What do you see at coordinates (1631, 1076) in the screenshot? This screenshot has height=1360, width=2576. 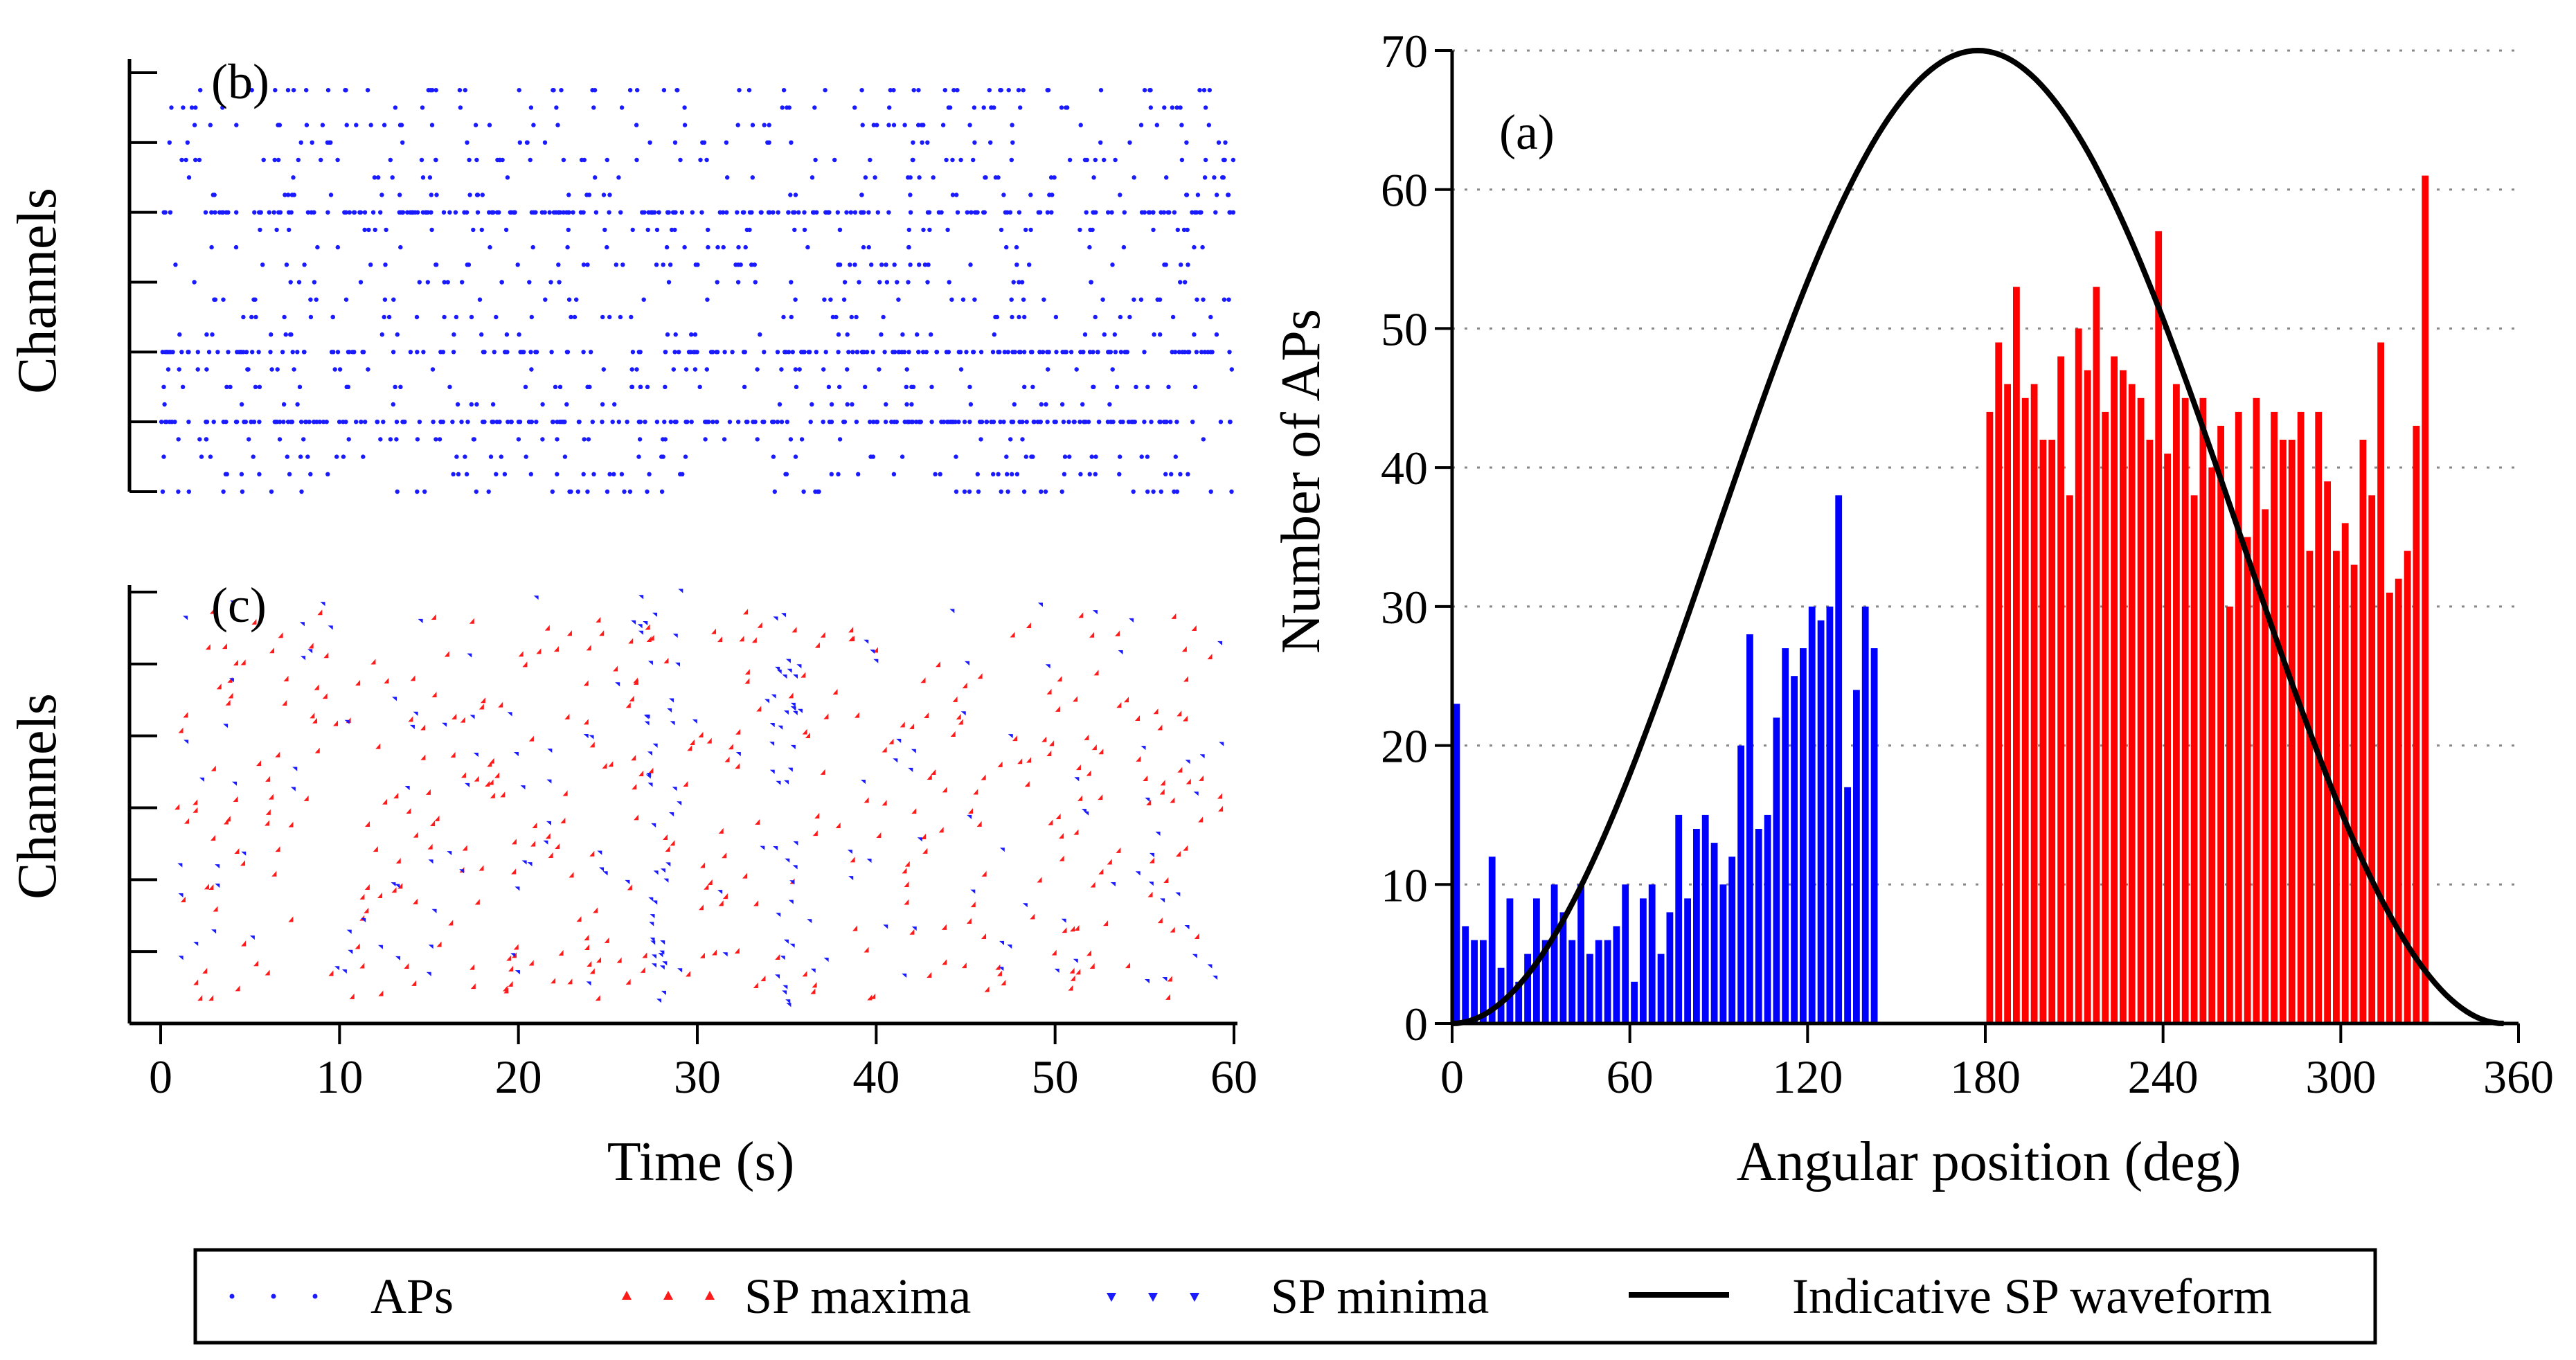 I see `panel-a-xtick-label: 60` at bounding box center [1631, 1076].